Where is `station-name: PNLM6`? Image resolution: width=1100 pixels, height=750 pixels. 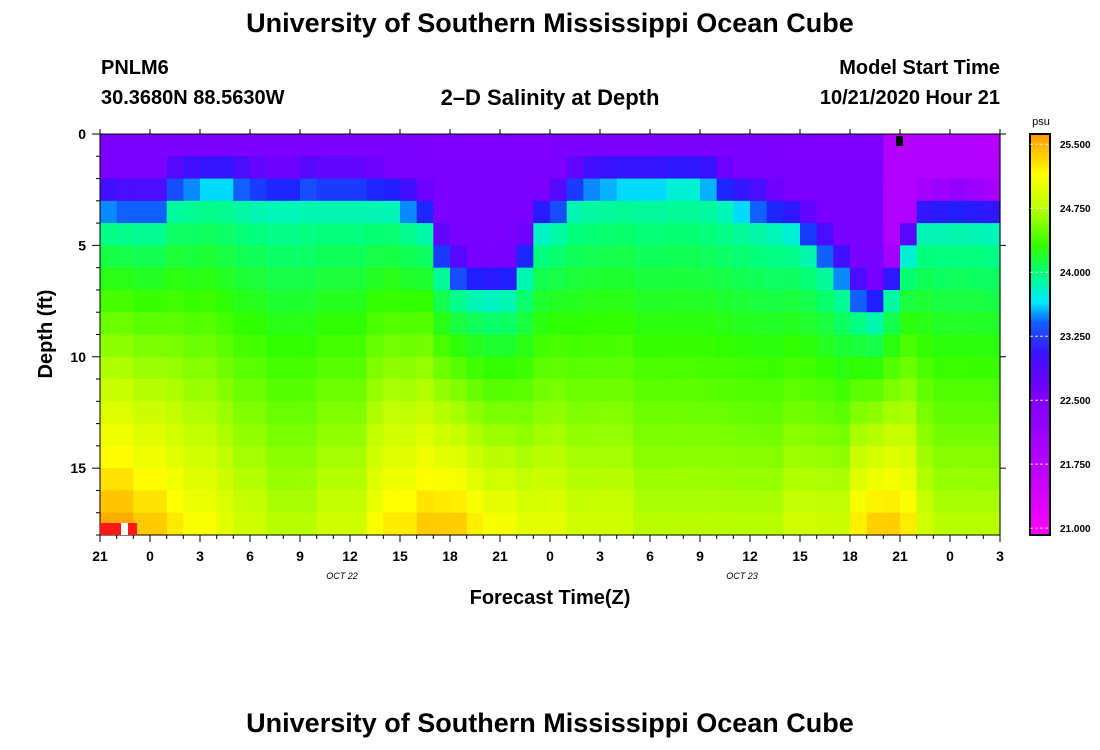
station-name: PNLM6 is located at coordinates (135, 68).